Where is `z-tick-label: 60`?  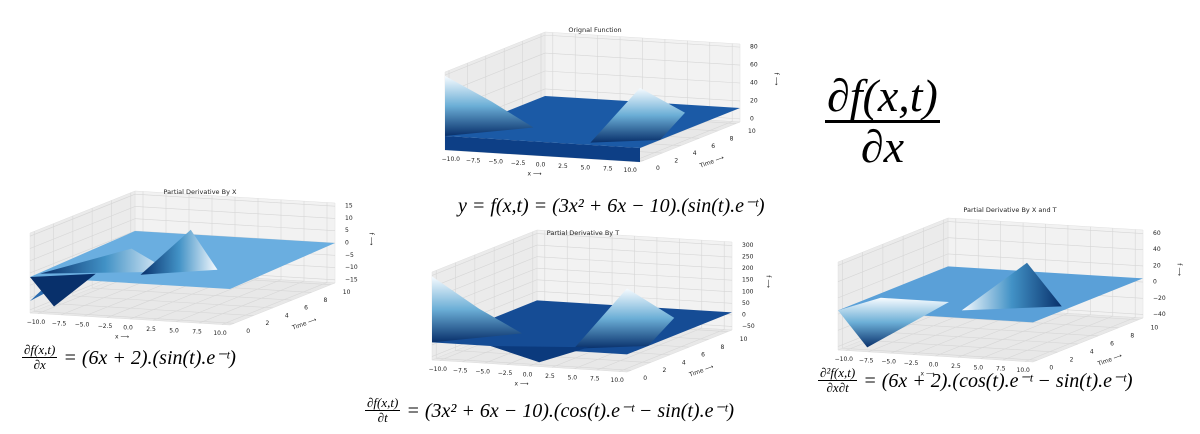 z-tick-label: 60 is located at coordinates (1157, 233).